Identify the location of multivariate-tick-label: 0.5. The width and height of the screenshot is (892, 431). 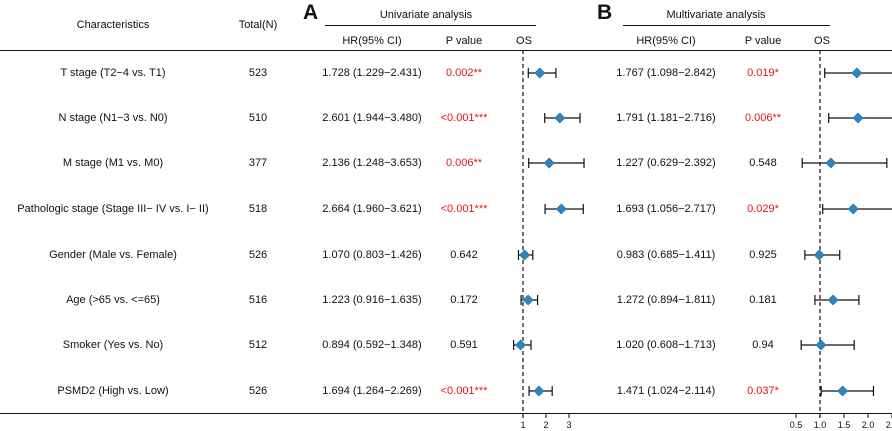
(796, 425).